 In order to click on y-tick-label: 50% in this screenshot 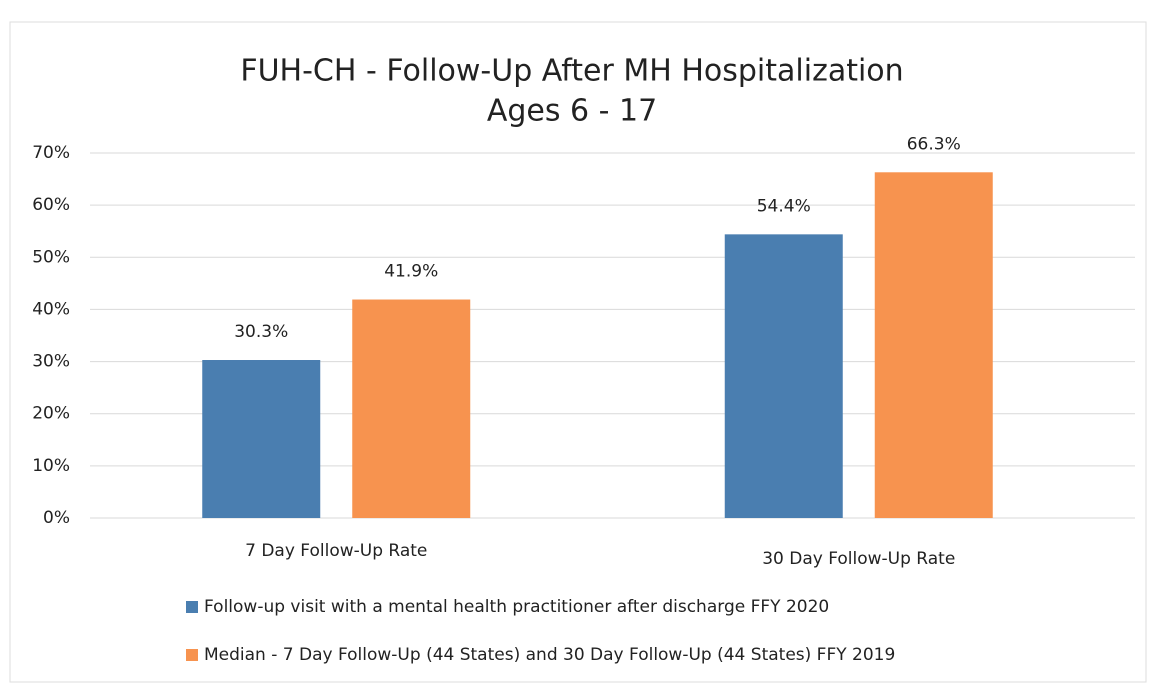, I will do `click(51, 257)`.